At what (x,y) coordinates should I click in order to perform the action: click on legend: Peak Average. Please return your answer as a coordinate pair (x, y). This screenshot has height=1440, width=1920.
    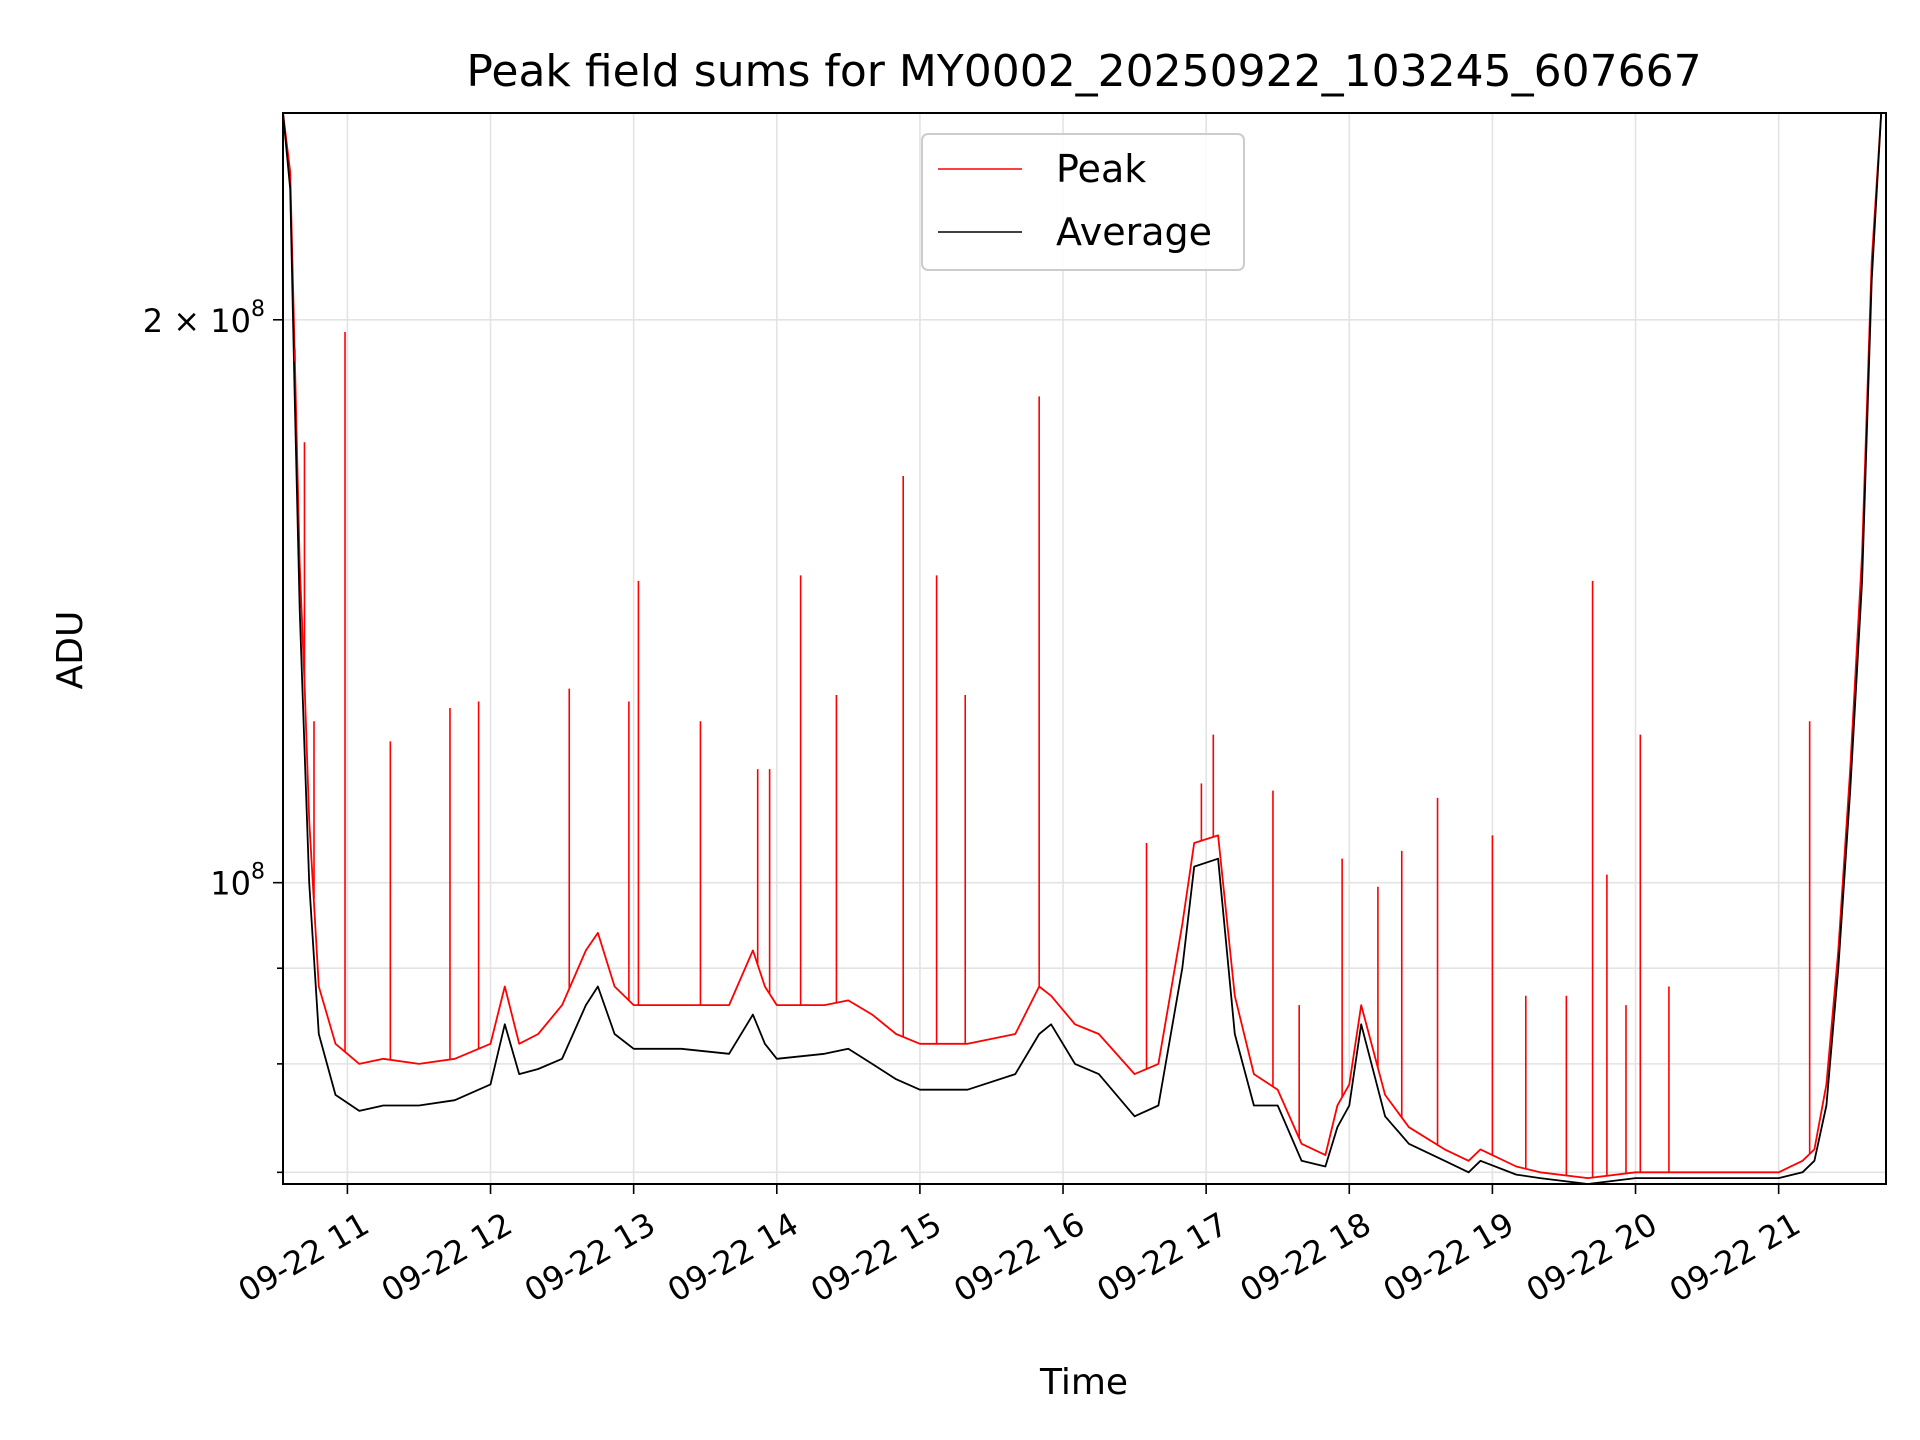
    Looking at the image, I should click on (1083, 202).